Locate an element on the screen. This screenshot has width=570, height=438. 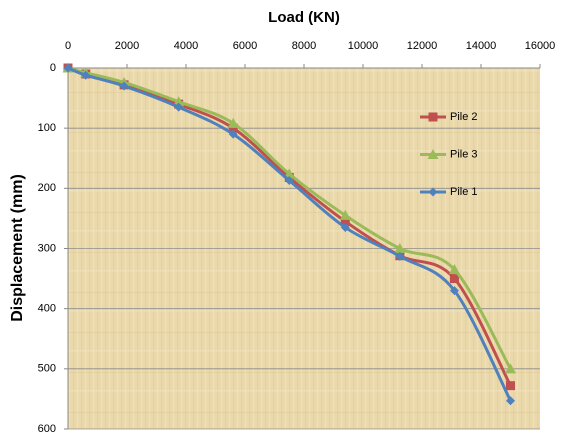
y-tick-label: 500 is located at coordinates (47, 369).